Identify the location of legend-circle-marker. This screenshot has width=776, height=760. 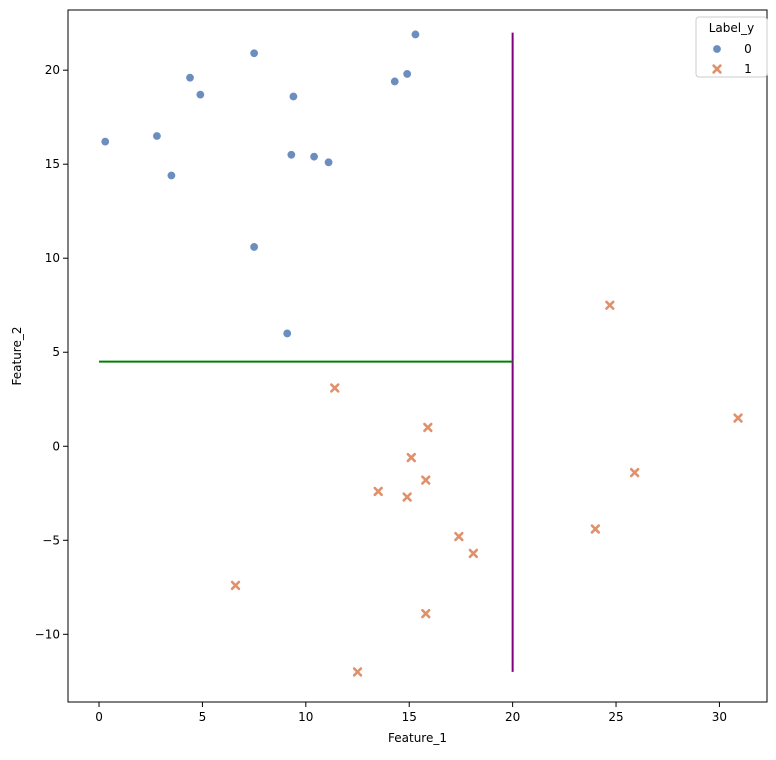
(717, 49).